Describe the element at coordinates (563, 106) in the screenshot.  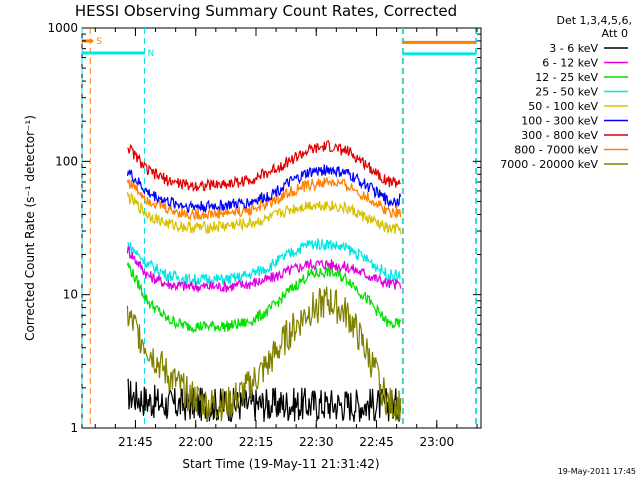
I see `legend-label: 50 - 100 keV` at that location.